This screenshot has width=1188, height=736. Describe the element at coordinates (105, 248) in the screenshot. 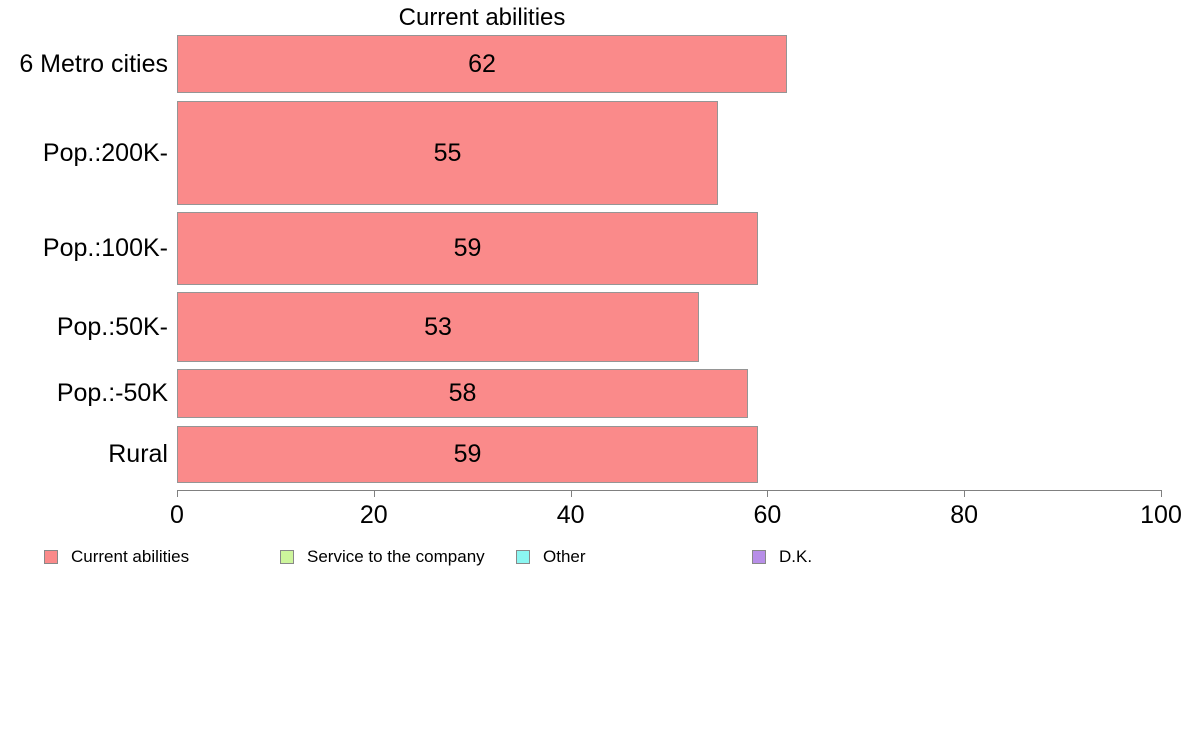

I see `category-label: Pop.:100K-` at that location.